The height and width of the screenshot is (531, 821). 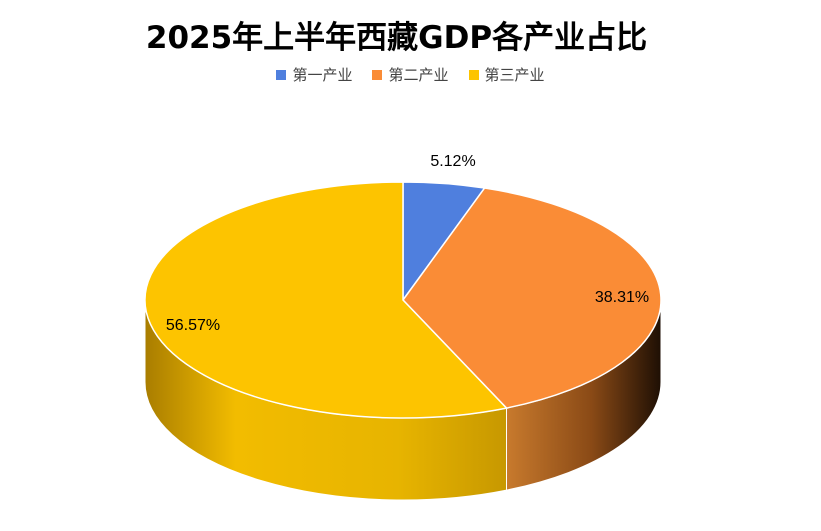 I want to click on legend-swatch-secondary, so click(x=377, y=74).